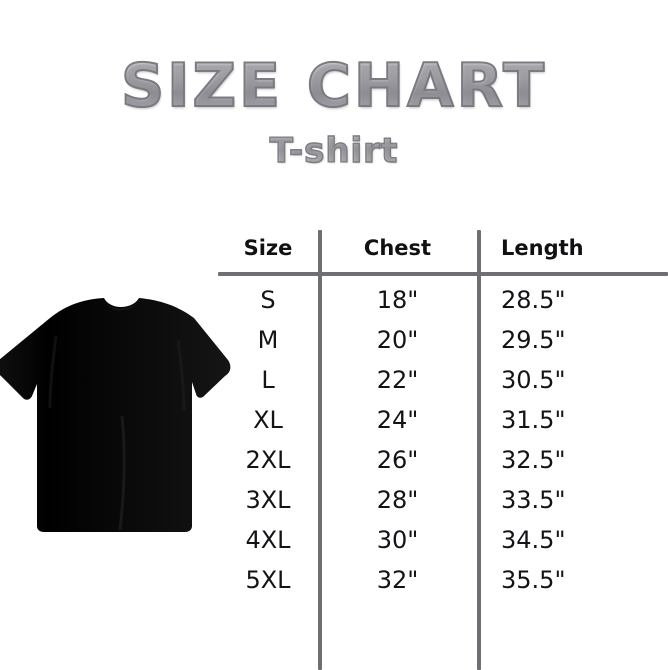 This screenshot has width=668, height=670. I want to click on table-row: 5XL 32" 35.5", so click(443, 580).